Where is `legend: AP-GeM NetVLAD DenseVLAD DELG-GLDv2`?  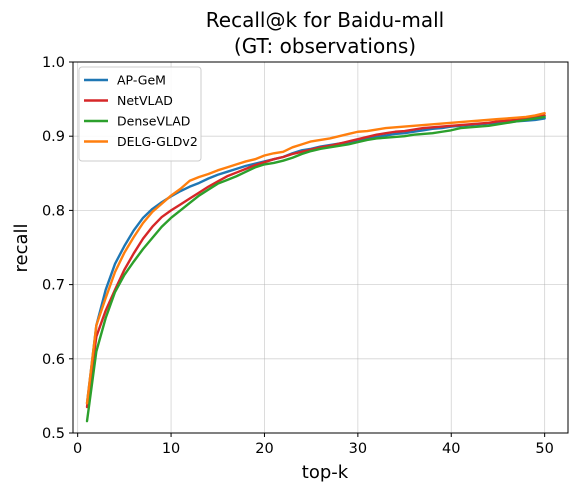 legend: AP-GeM NetVLAD DenseVLAD DELG-GLDv2 is located at coordinates (140, 114).